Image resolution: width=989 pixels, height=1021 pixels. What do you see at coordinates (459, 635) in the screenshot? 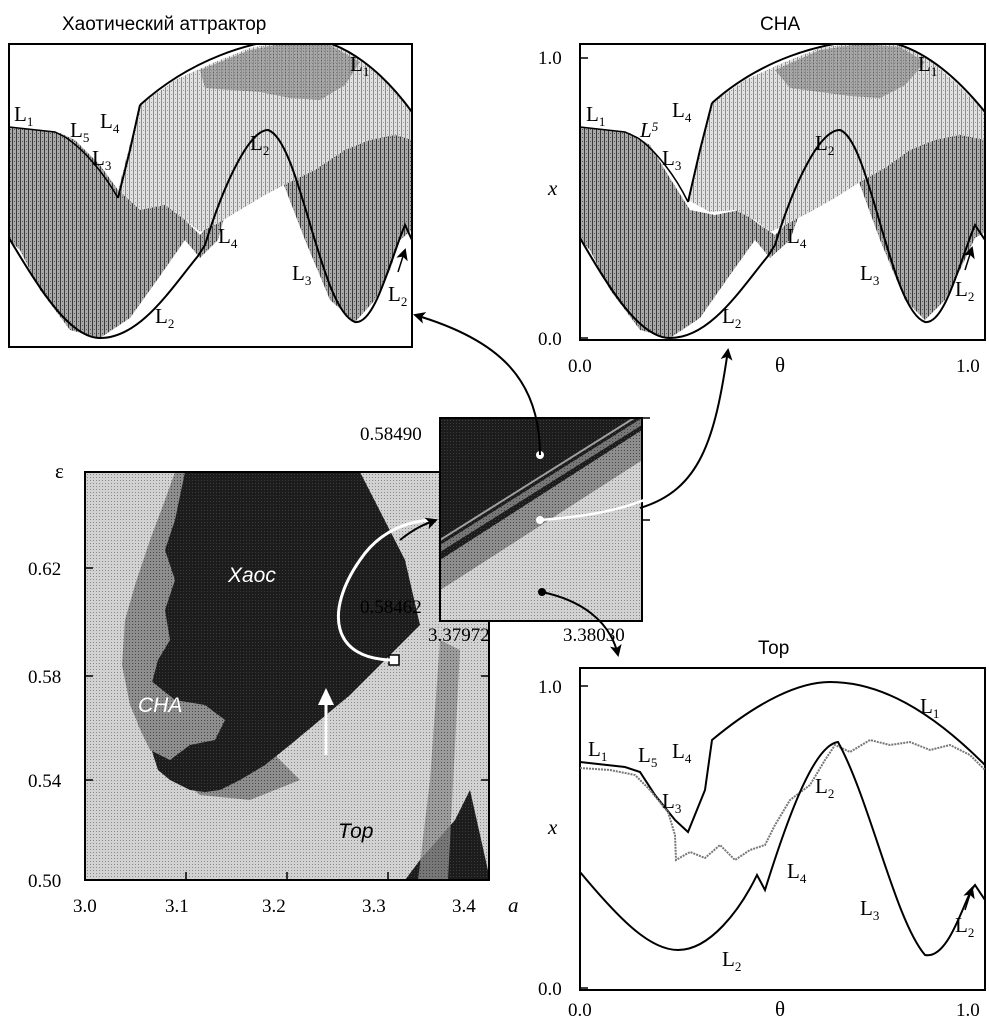
I see `zoom-x-left-label: 3.37972` at bounding box center [459, 635].